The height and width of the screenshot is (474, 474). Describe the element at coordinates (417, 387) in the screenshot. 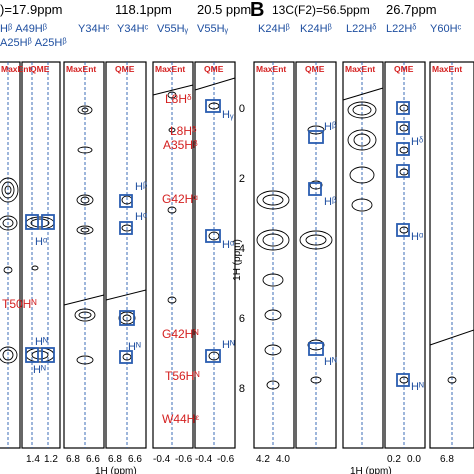

I see `annot-hn6: Hᴺ` at that location.